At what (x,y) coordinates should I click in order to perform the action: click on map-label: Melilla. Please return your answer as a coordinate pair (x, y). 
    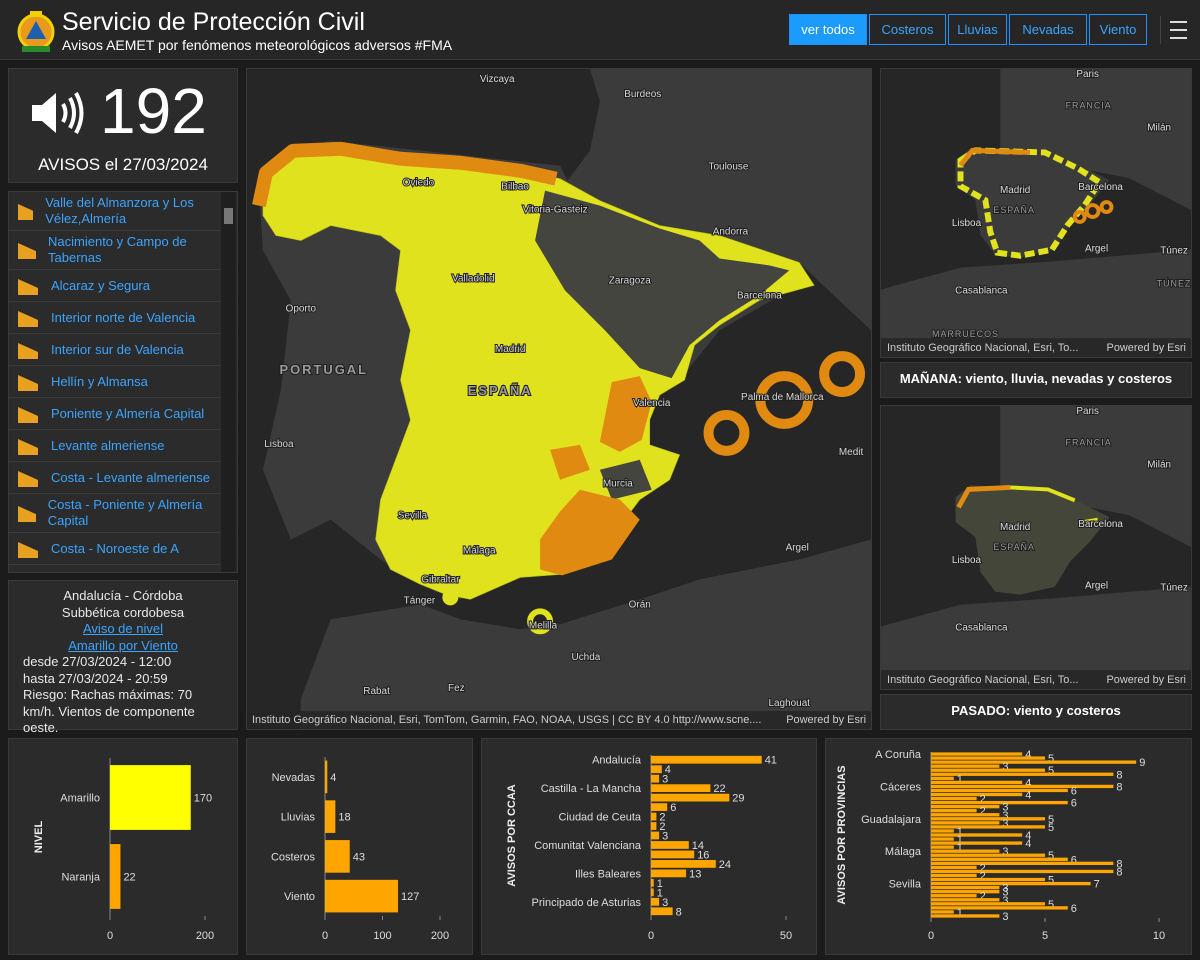
    Looking at the image, I should click on (543, 625).